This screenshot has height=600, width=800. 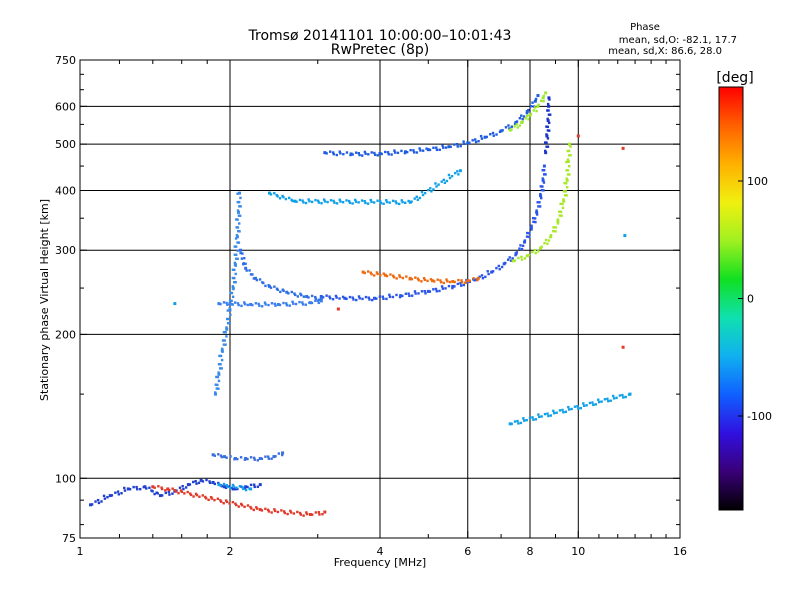 What do you see at coordinates (65, 60) in the screenshot?
I see `y-tick-label: 750` at bounding box center [65, 60].